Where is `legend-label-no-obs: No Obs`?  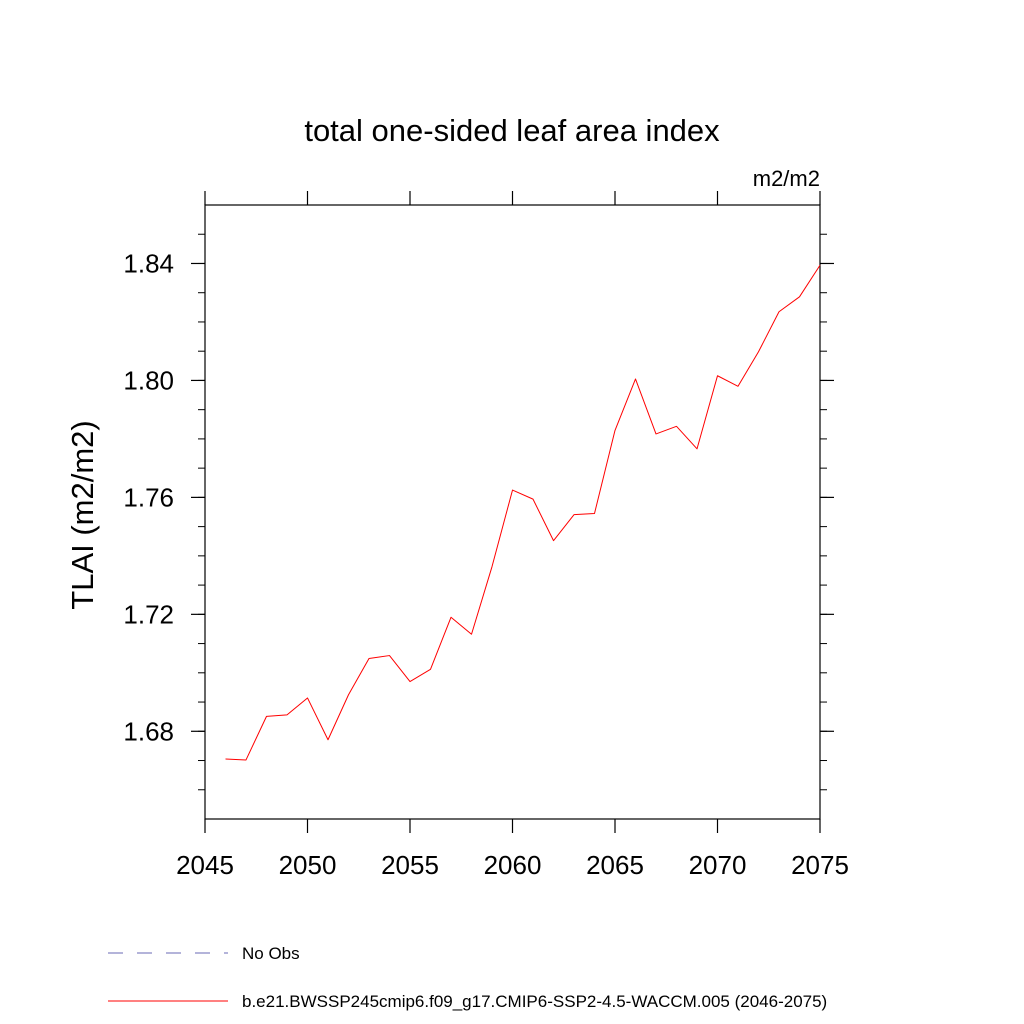
legend-label-no-obs: No Obs is located at coordinates (271, 953).